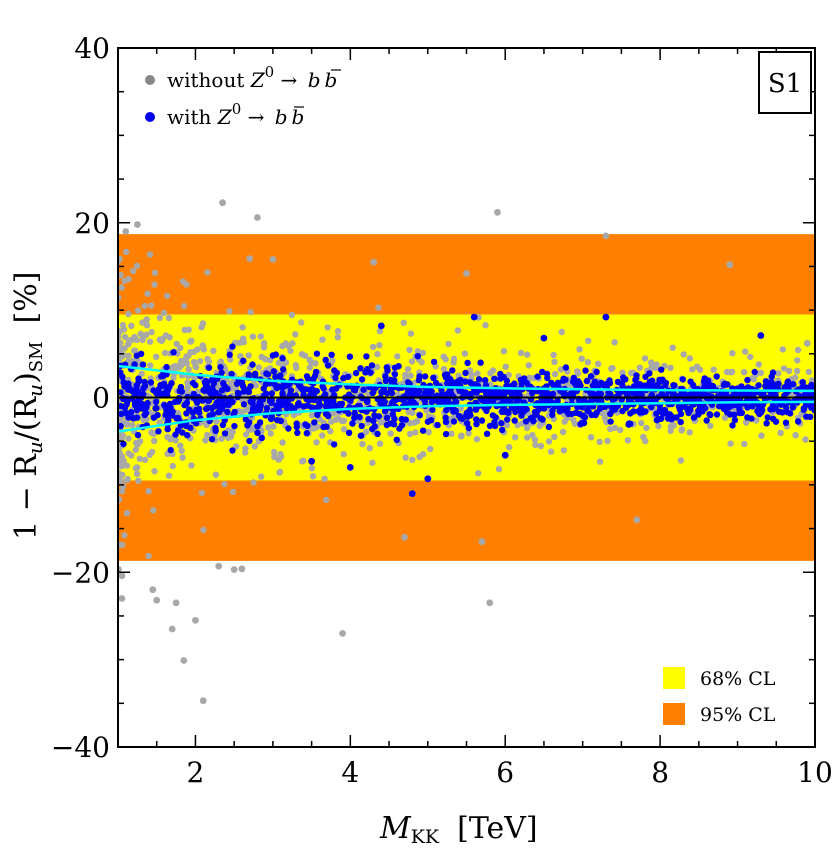 This screenshot has height=851, width=833. What do you see at coordinates (505, 772) in the screenshot?
I see `x-tick-label: 6` at bounding box center [505, 772].